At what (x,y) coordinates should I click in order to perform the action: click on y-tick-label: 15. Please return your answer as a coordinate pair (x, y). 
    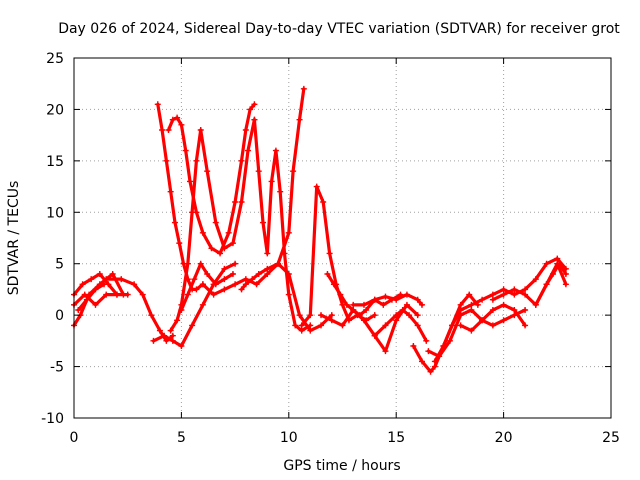
    Looking at the image, I should click on (55, 162).